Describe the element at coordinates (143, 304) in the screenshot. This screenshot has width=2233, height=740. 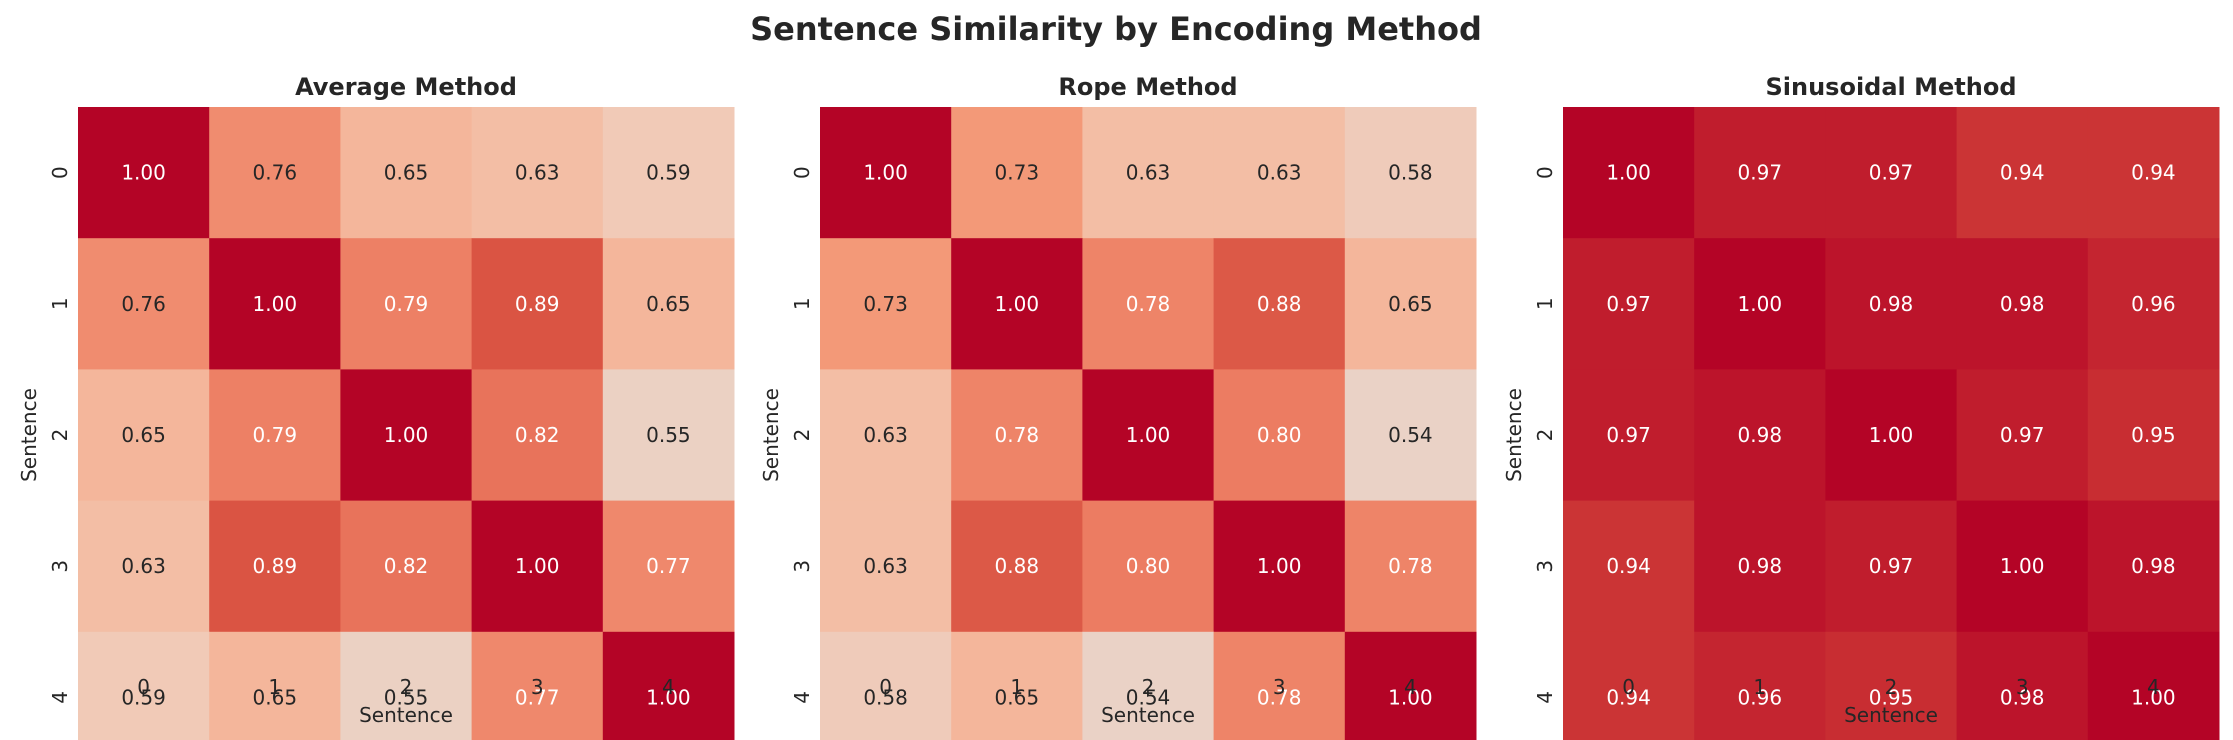
I see `cell-value-label: 0.76` at that location.